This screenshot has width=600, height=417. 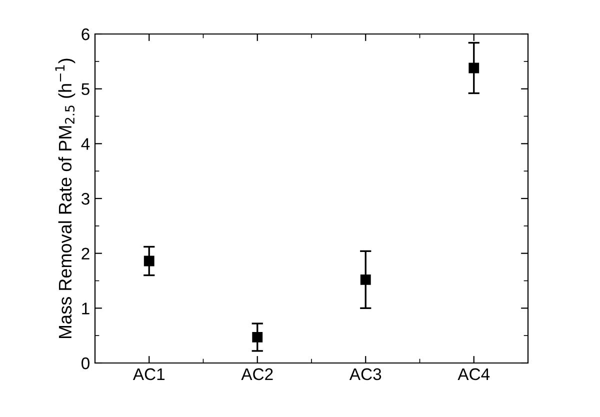 I want to click on y-tick-label: 1, so click(x=86, y=308).